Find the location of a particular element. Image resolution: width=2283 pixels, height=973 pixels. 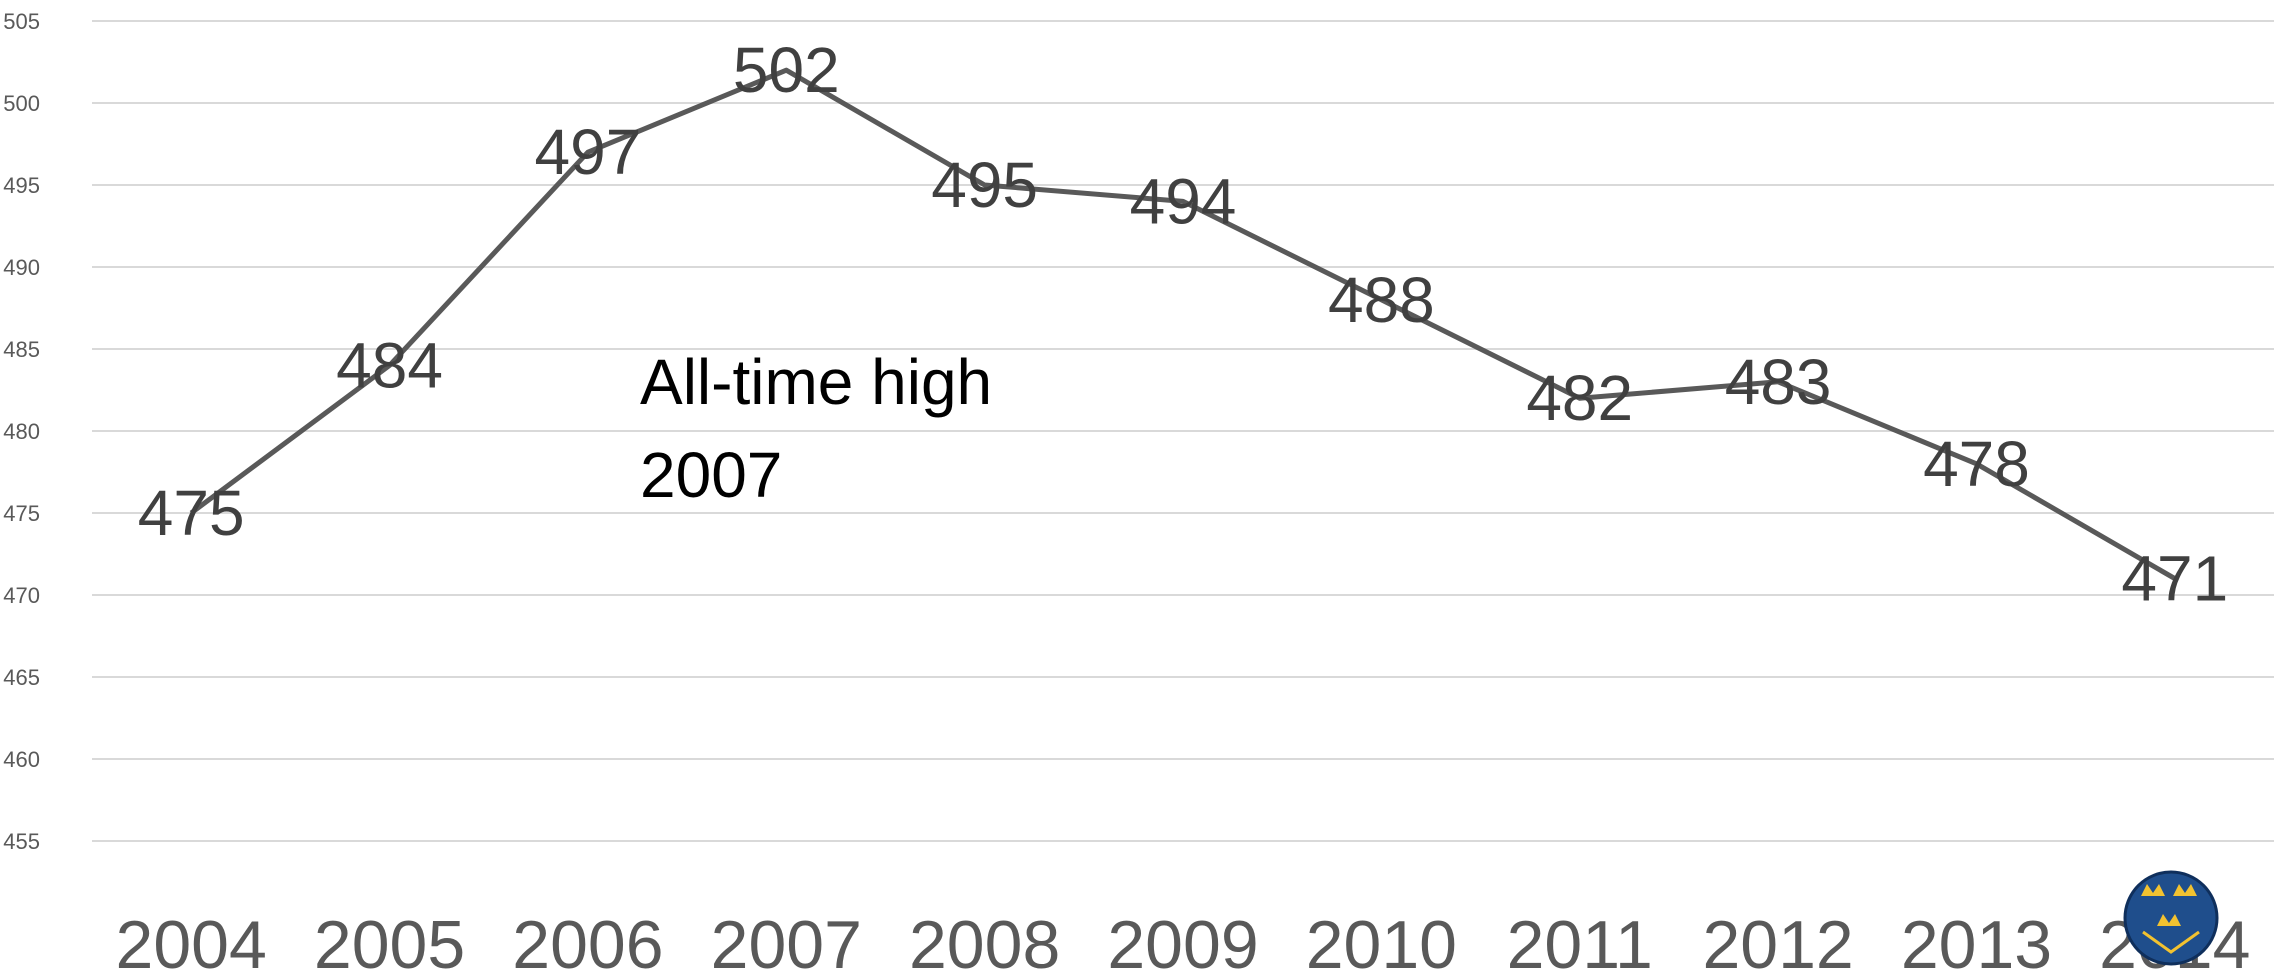

y-tick-label: 505 is located at coordinates (21, 21).